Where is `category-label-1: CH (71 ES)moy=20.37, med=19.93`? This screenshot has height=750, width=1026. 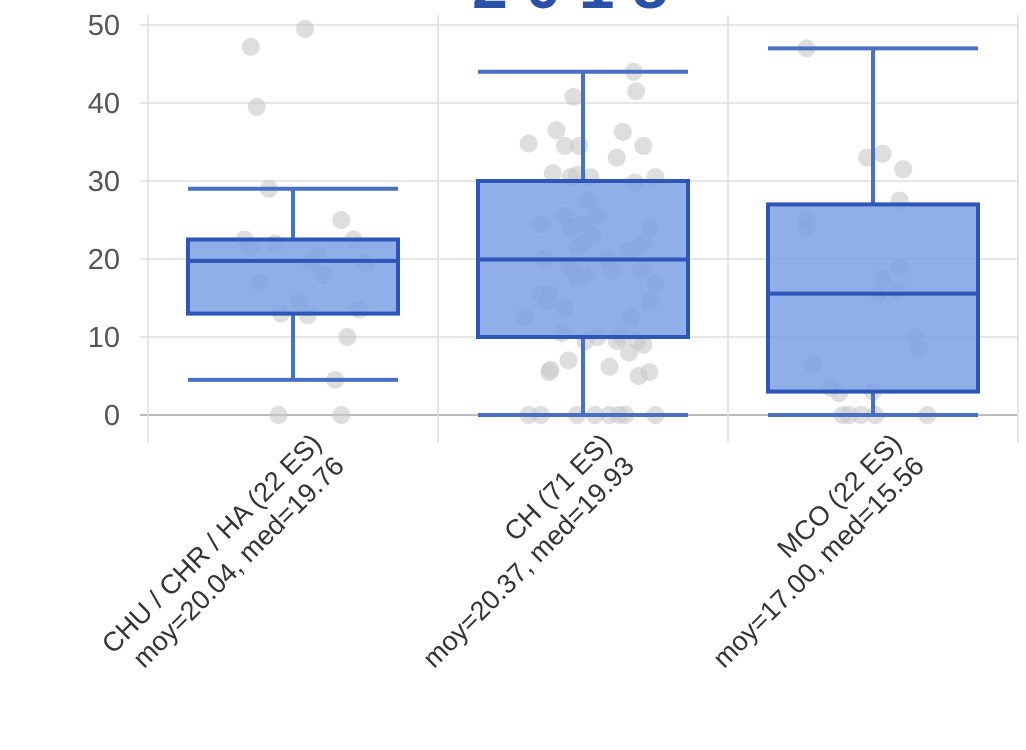 category-label-1: CH (71 ES)moy=20.37, med=19.93 is located at coordinates (528, 551).